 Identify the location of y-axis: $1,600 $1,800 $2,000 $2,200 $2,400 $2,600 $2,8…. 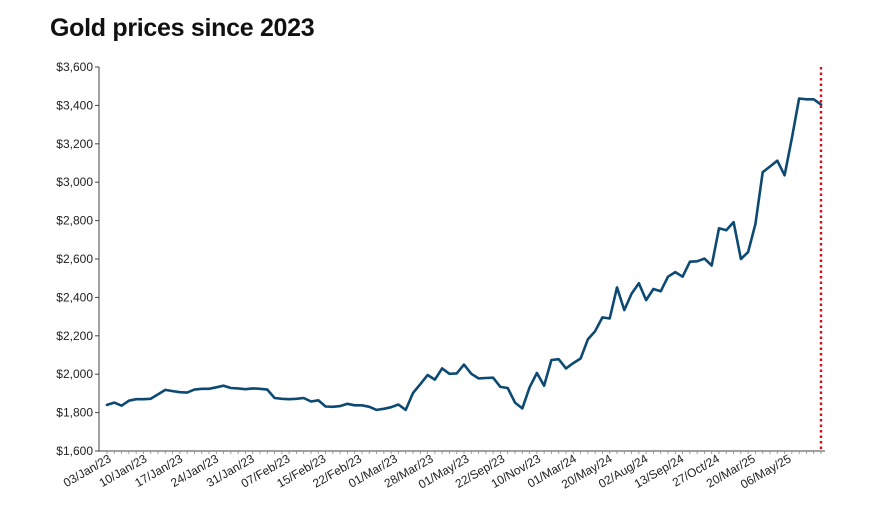
(78, 259).